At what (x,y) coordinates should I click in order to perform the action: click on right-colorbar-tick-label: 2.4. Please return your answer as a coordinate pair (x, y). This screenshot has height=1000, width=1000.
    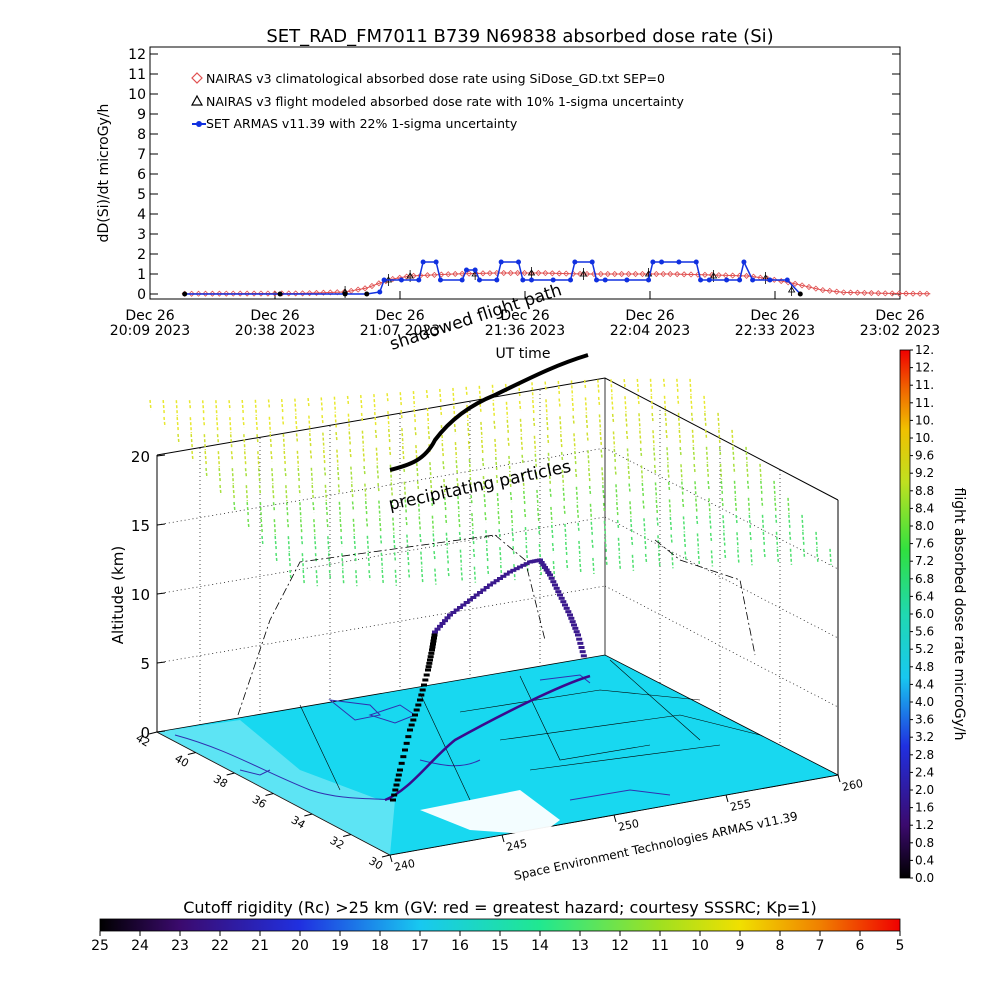
    Looking at the image, I should click on (924, 772).